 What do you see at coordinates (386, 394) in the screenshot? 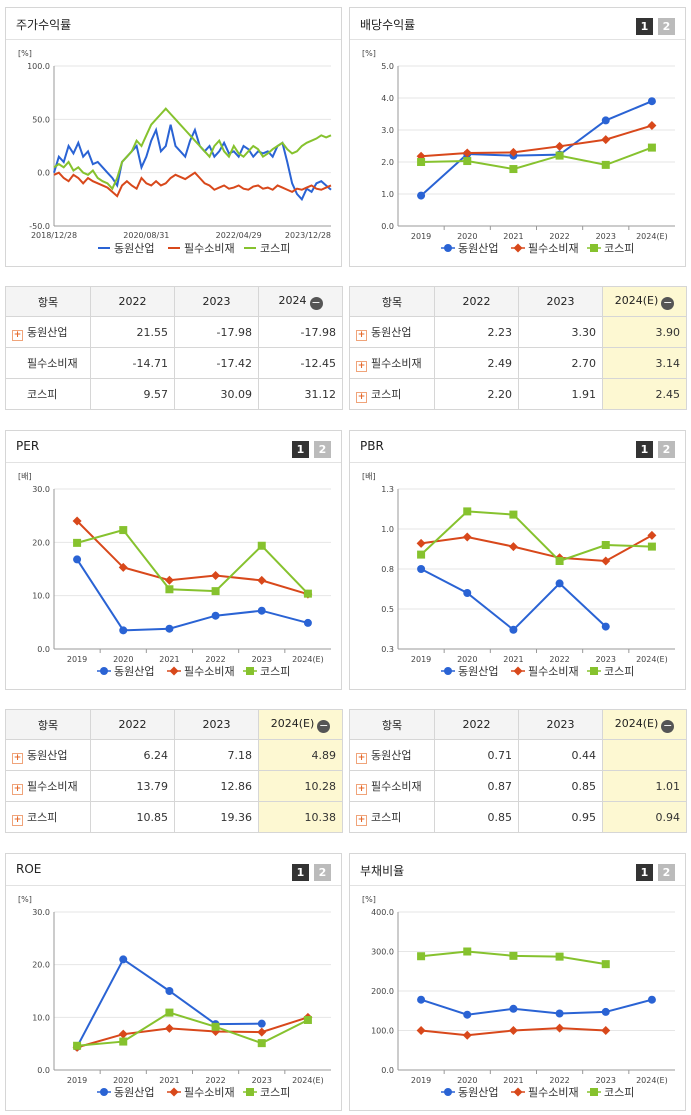
I see `row-name: 코스피` at bounding box center [386, 394].